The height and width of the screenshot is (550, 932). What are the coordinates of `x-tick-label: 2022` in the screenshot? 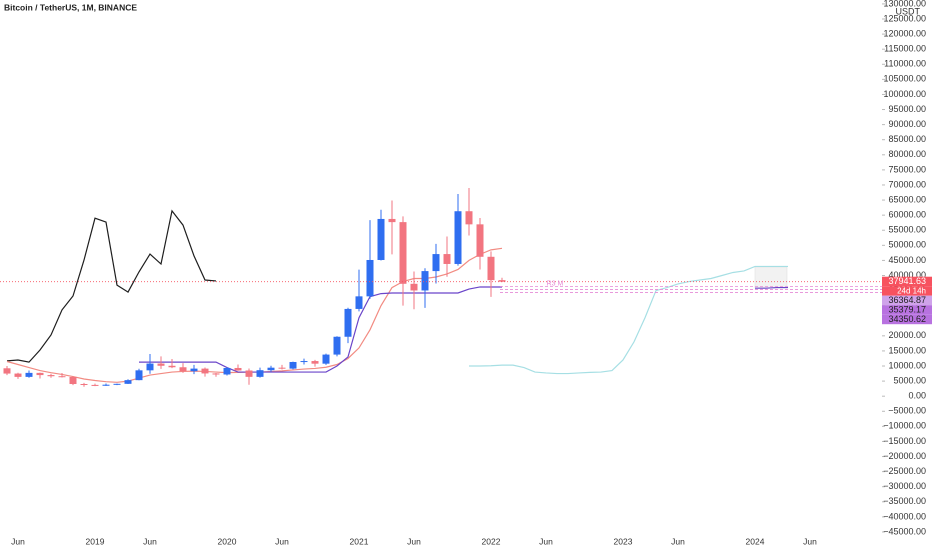 It's located at (491, 541).